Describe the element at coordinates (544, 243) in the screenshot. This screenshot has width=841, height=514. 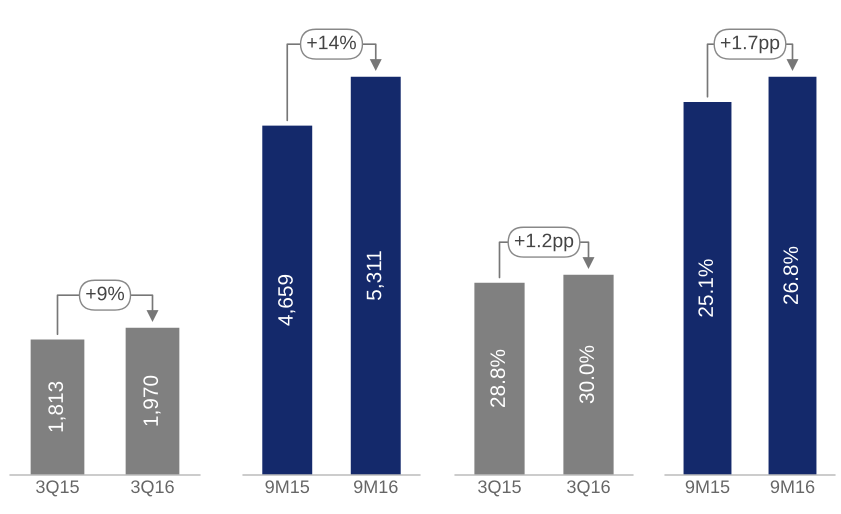
I see `text: +1.2pp` at that location.